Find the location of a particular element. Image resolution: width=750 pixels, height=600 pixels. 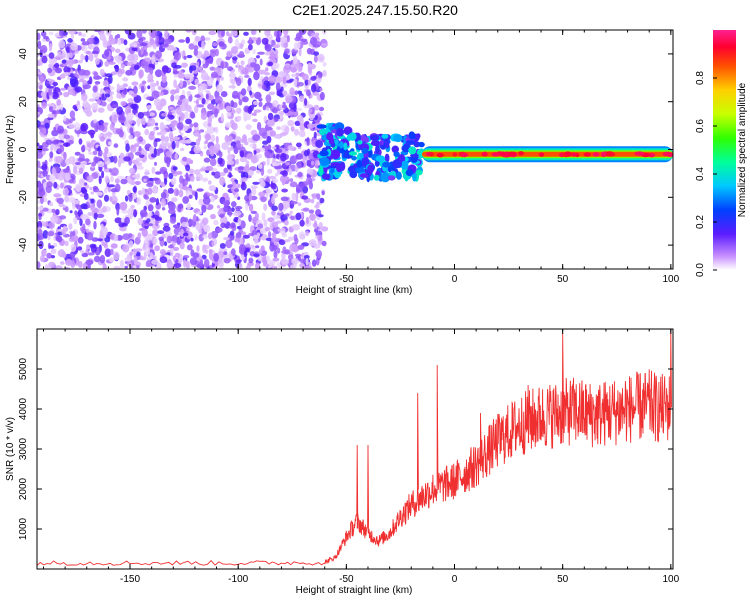

y-tick-label: -40 is located at coordinates (23, 244).